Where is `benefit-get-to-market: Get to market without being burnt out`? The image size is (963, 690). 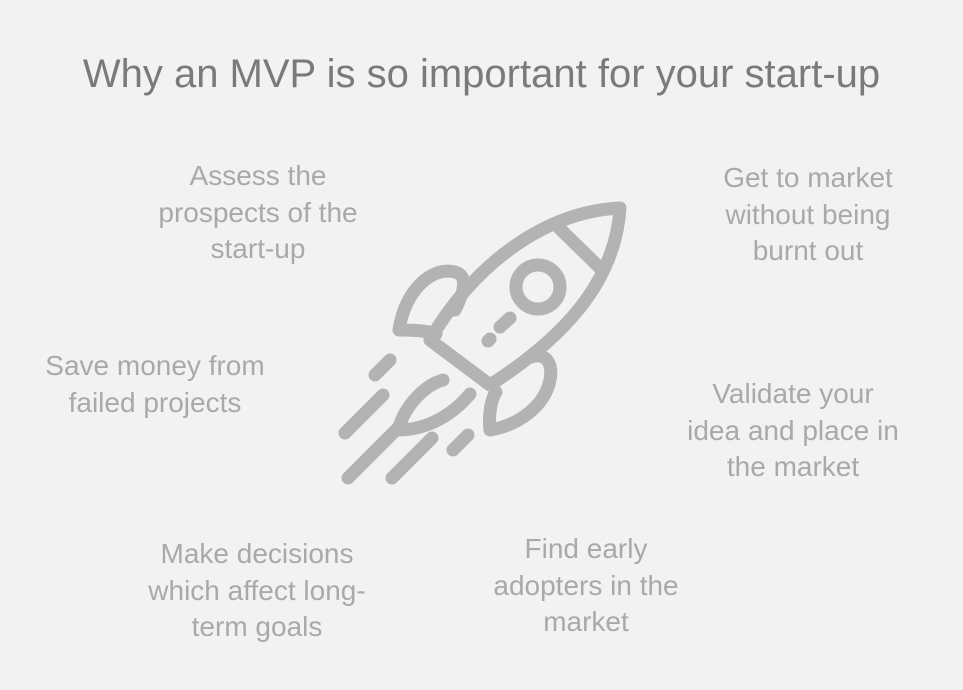 benefit-get-to-market: Get to market without being burnt out is located at coordinates (808, 215).